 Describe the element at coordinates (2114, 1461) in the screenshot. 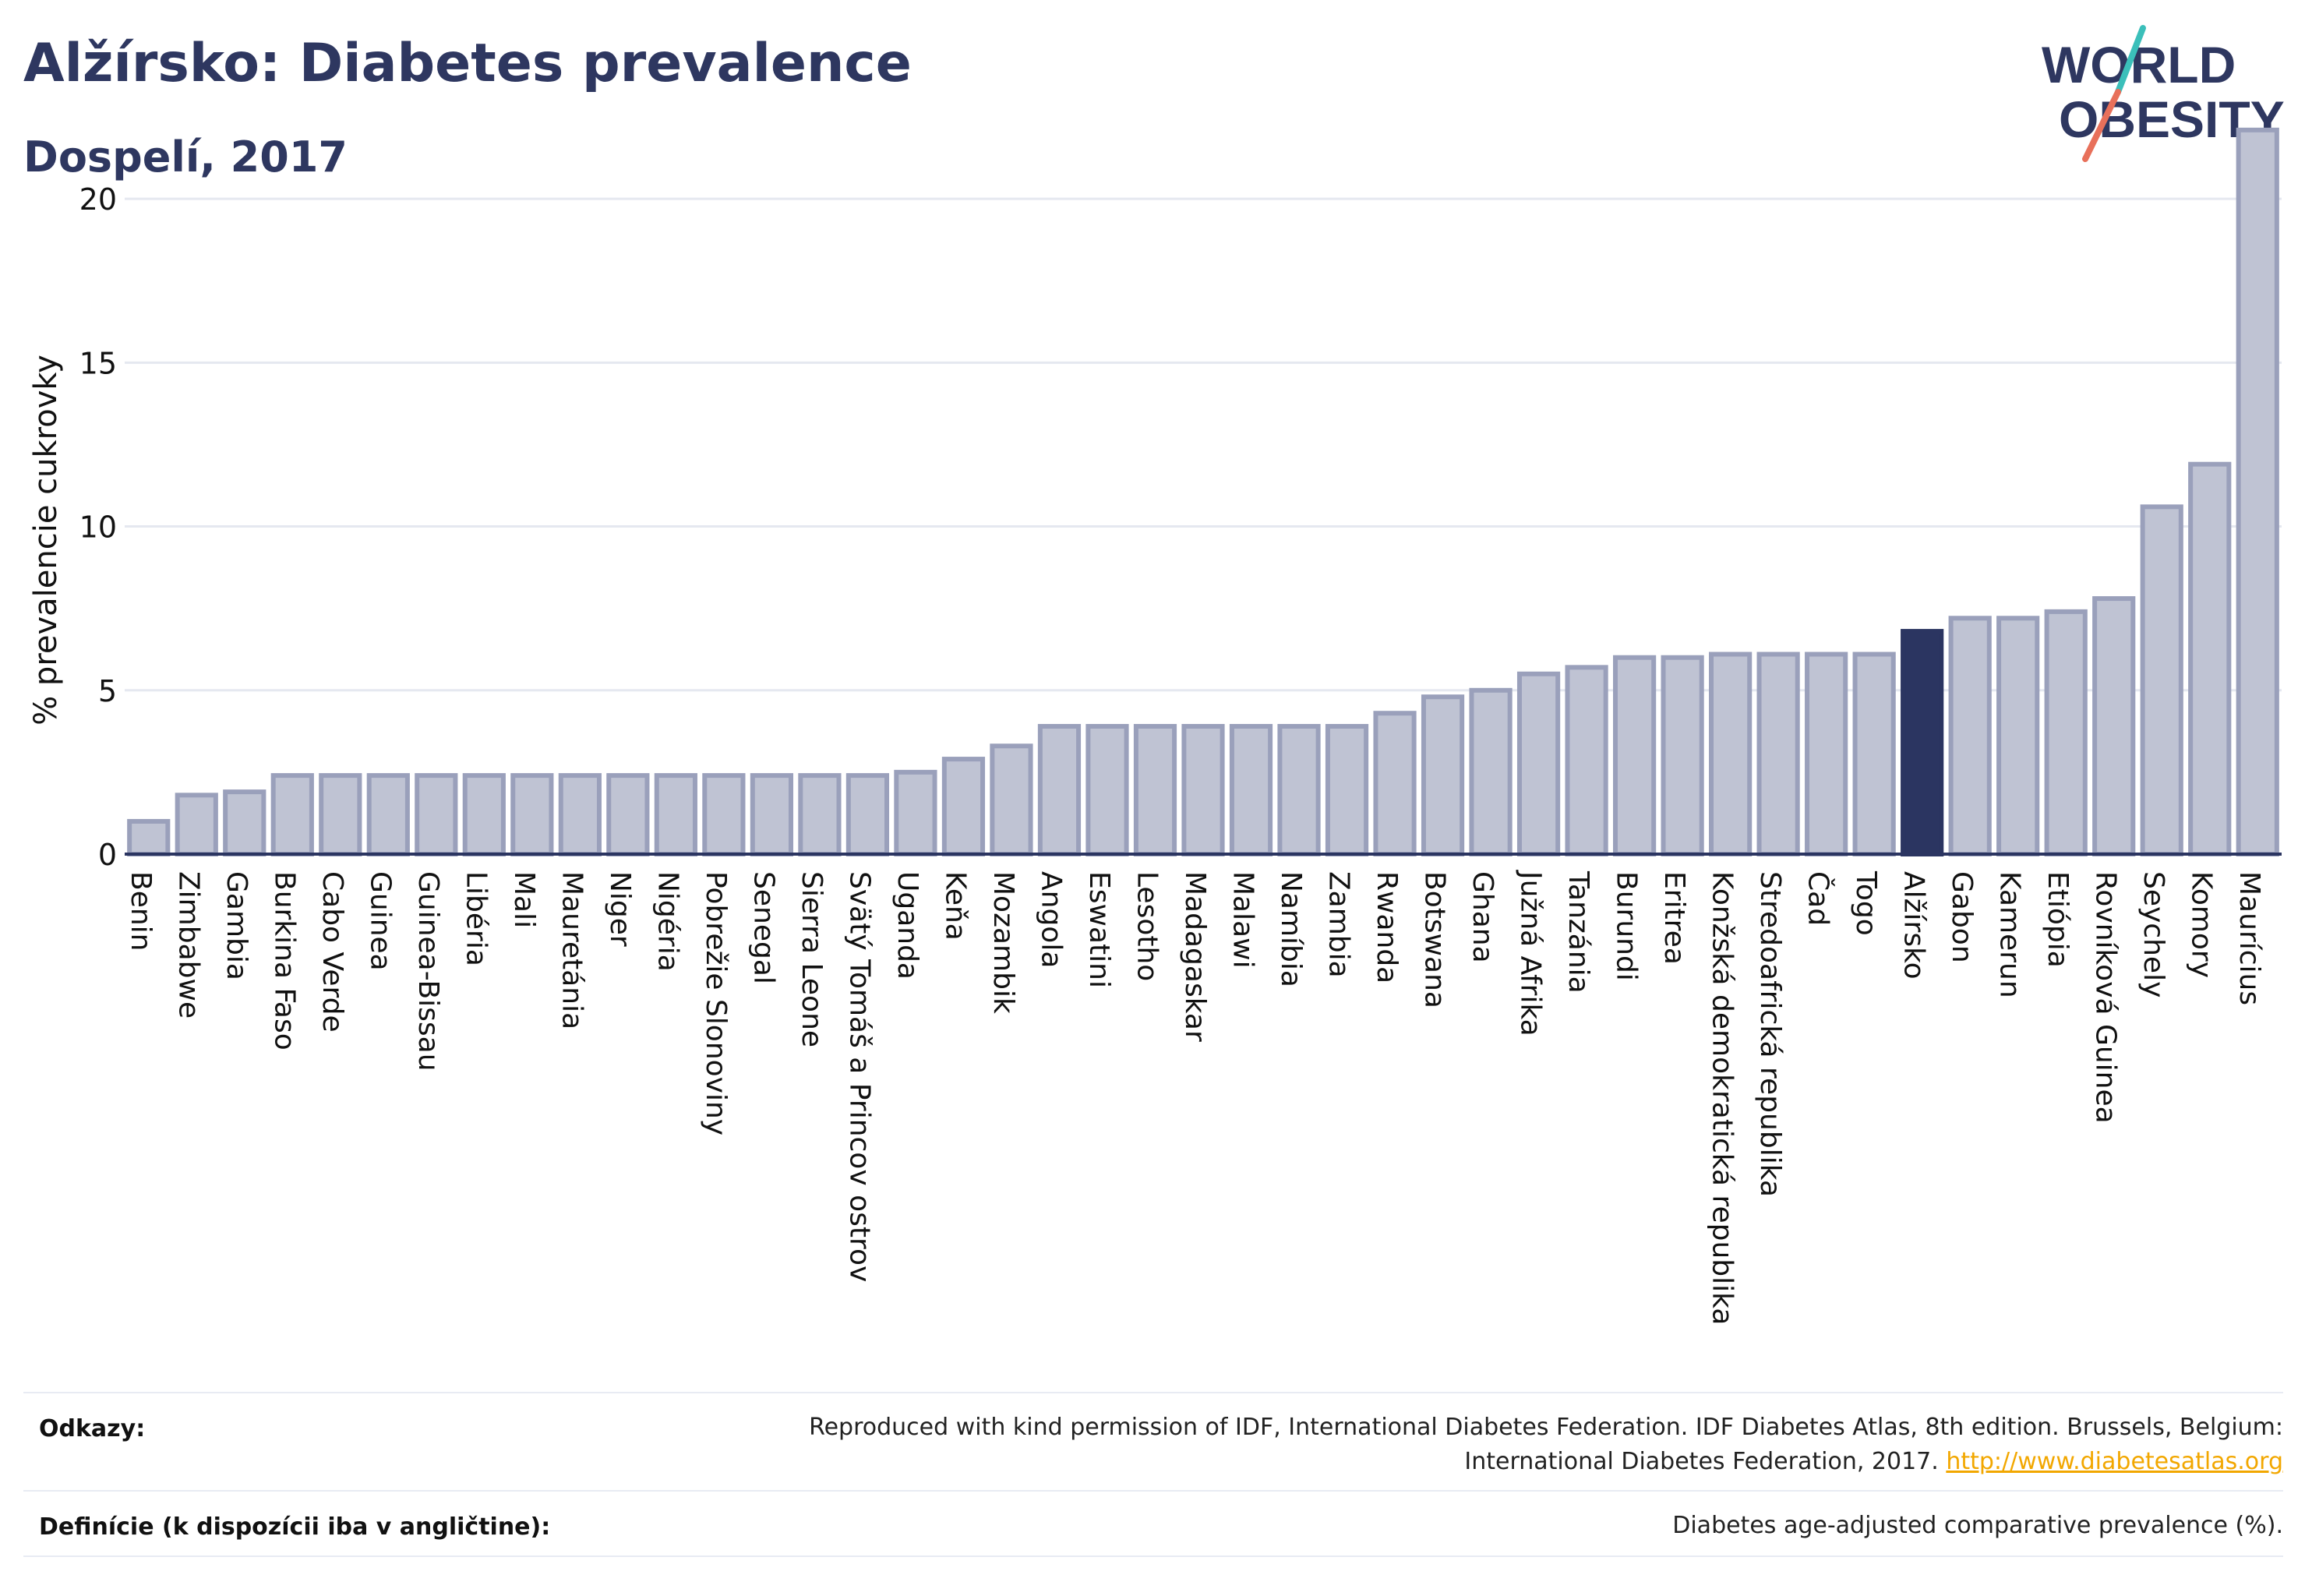

I see `references-link: http://www.diabetesatlas.org` at that location.